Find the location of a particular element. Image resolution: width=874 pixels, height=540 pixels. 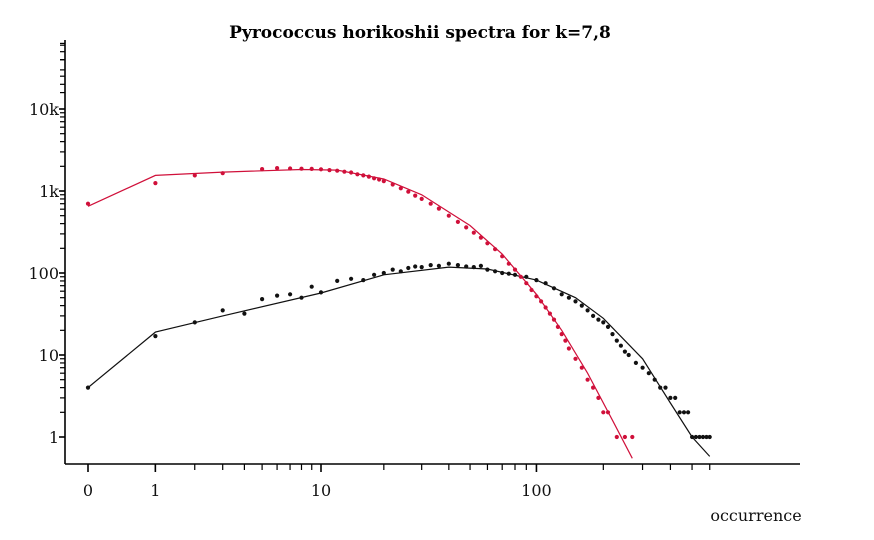

x-tick-label: 10 is located at coordinates (321, 490).